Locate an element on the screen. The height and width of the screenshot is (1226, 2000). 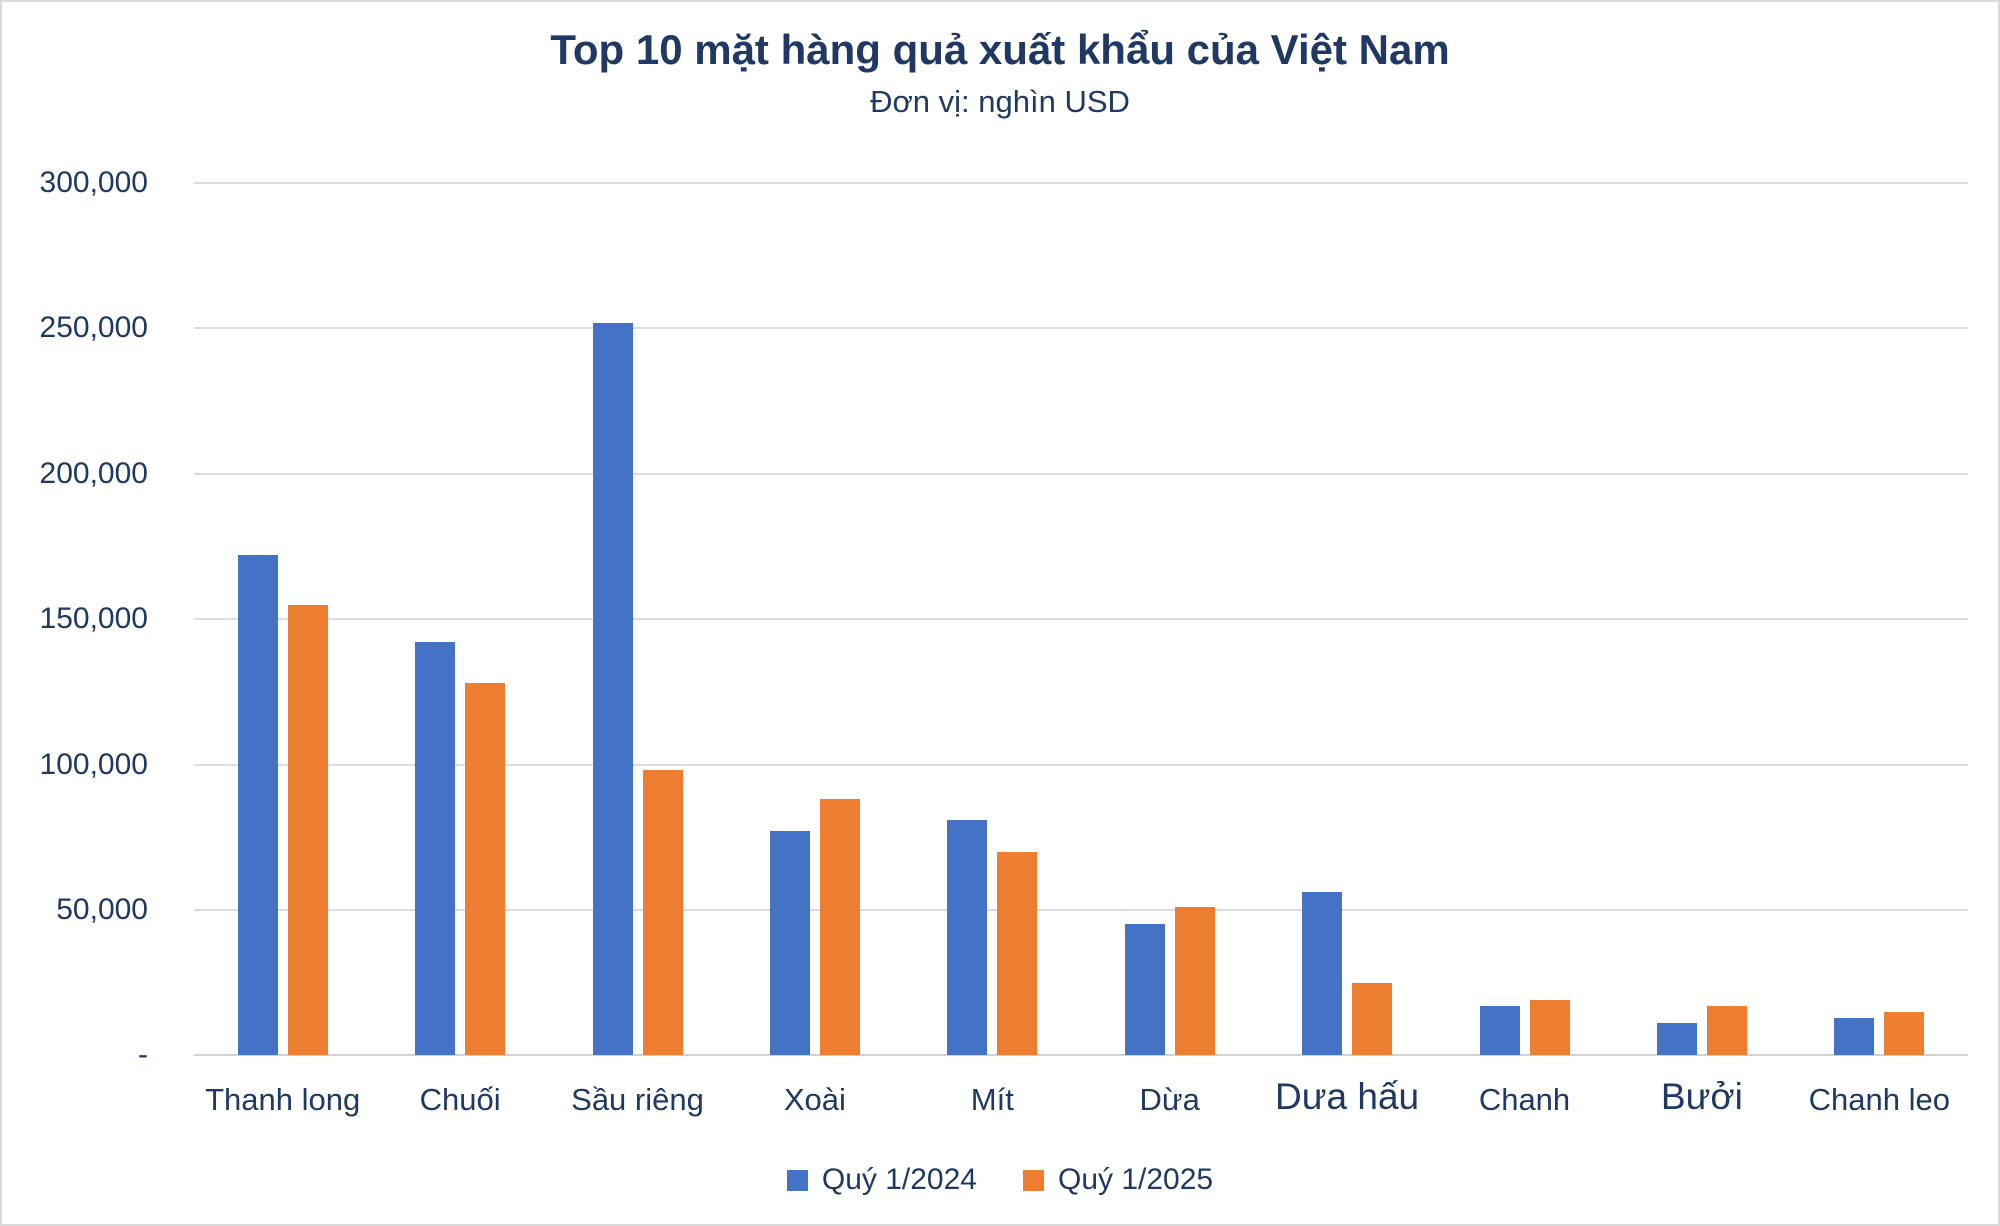
legend-item: Quý 1/2024 is located at coordinates (881, 1180).